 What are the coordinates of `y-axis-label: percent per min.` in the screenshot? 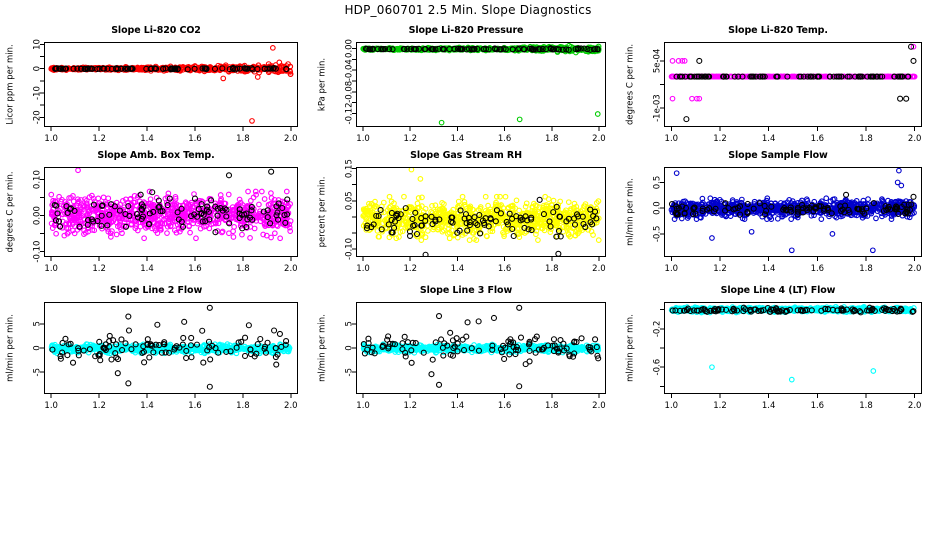 It's located at (323, 212).